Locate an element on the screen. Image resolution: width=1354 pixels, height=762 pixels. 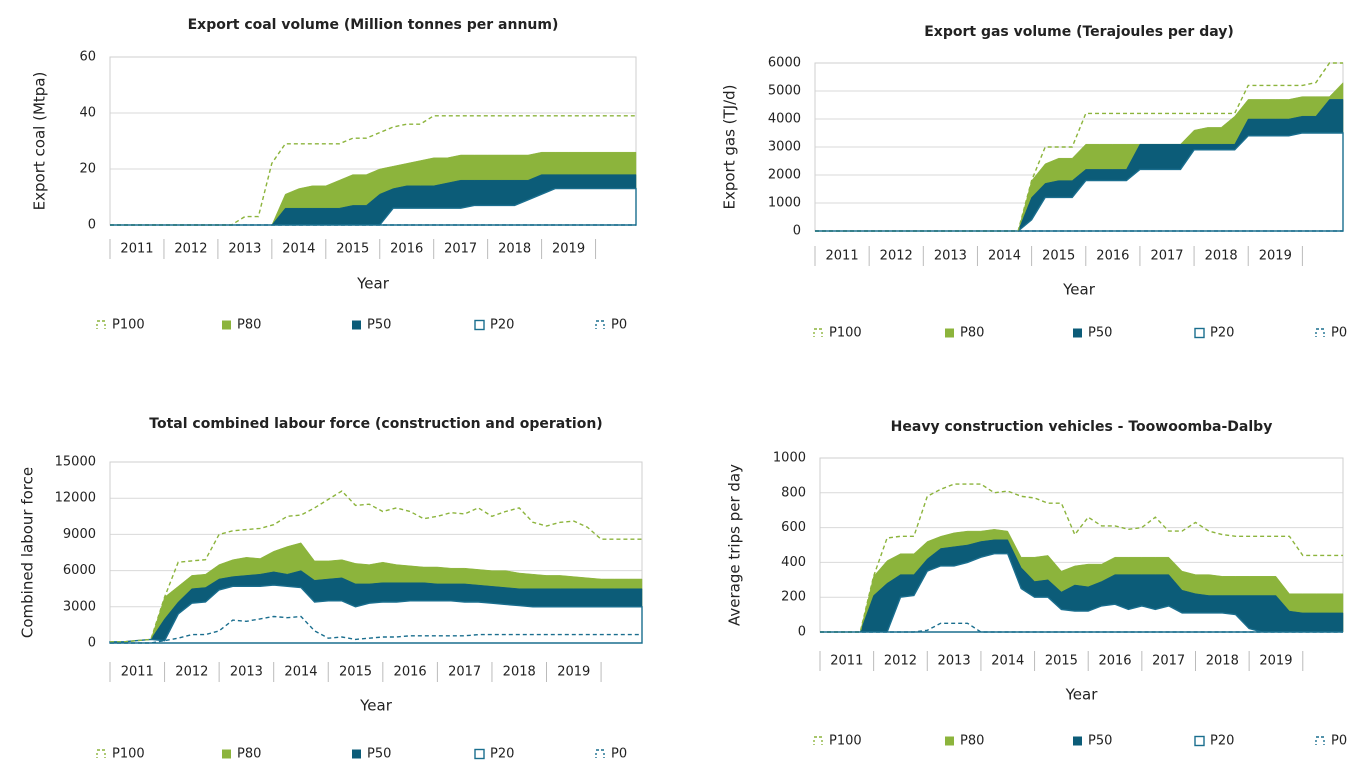
y-tick-label: 5000 is located at coordinates (784, 91).